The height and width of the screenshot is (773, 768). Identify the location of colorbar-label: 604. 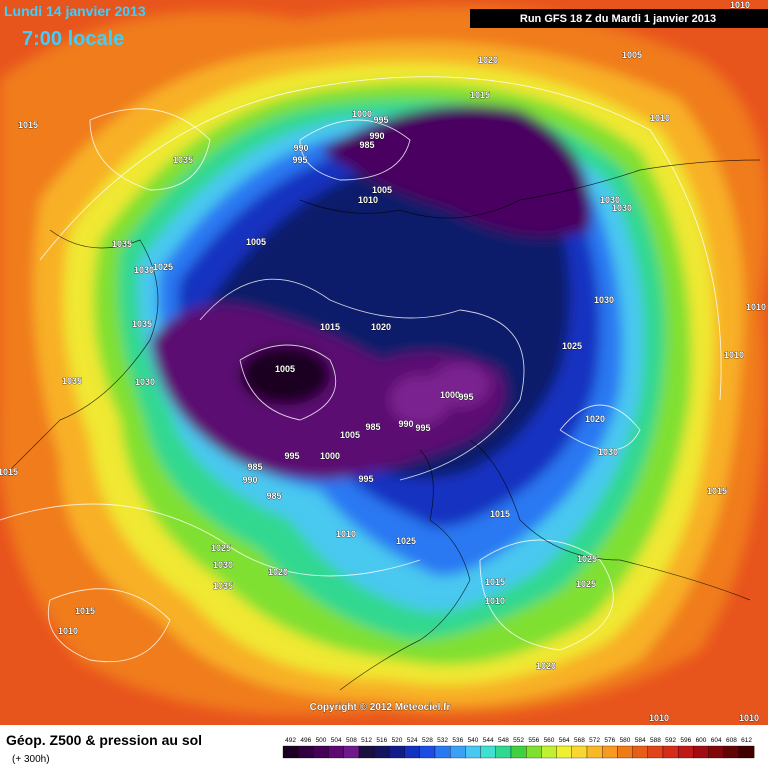
(716, 740).